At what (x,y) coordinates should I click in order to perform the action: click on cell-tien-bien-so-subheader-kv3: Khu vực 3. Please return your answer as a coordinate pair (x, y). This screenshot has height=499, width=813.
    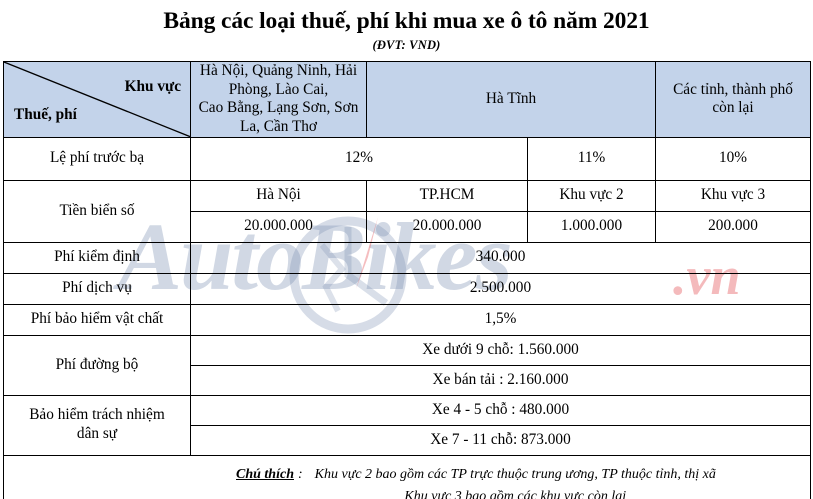
    Looking at the image, I should click on (733, 195).